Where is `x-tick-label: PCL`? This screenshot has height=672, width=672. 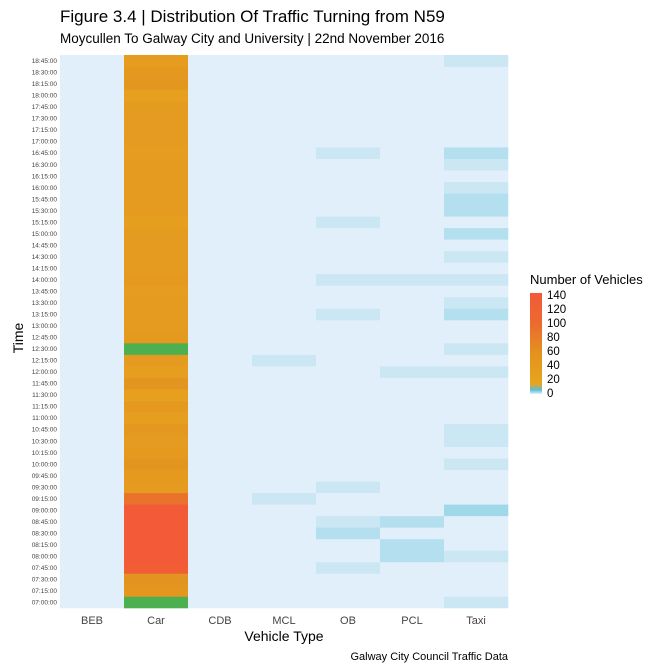
x-tick-label: PCL is located at coordinates (411, 621).